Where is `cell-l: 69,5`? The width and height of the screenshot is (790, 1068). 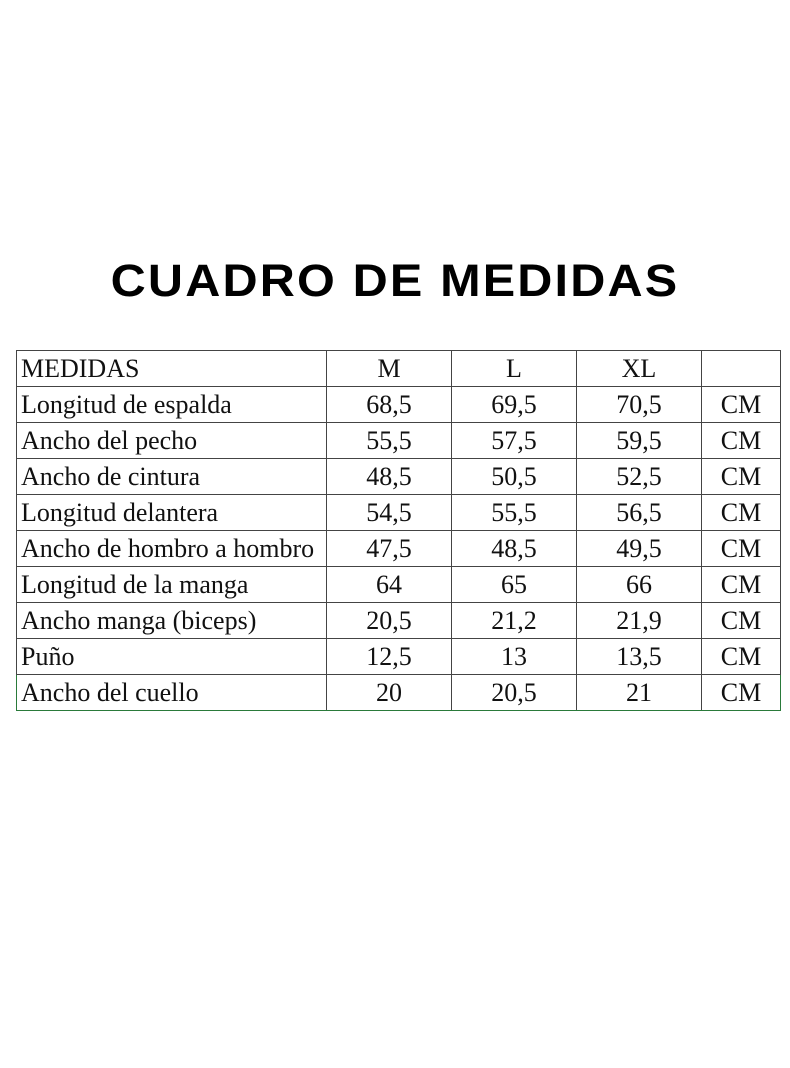 cell-l: 69,5 is located at coordinates (514, 404).